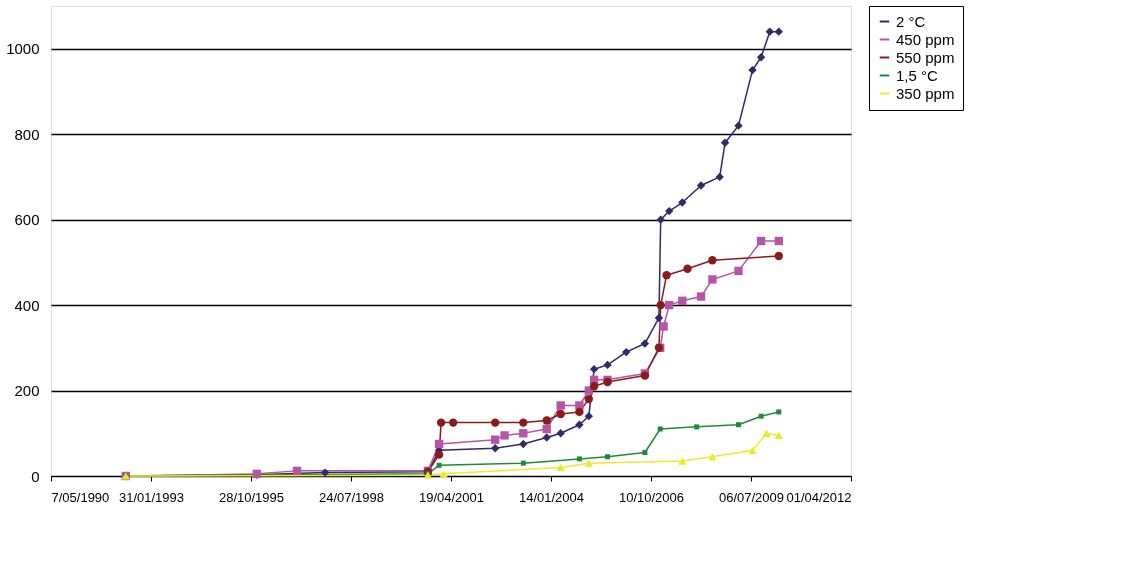  What do you see at coordinates (551, 497) in the screenshot?
I see `x-tick-label: 14/01/2004` at bounding box center [551, 497].